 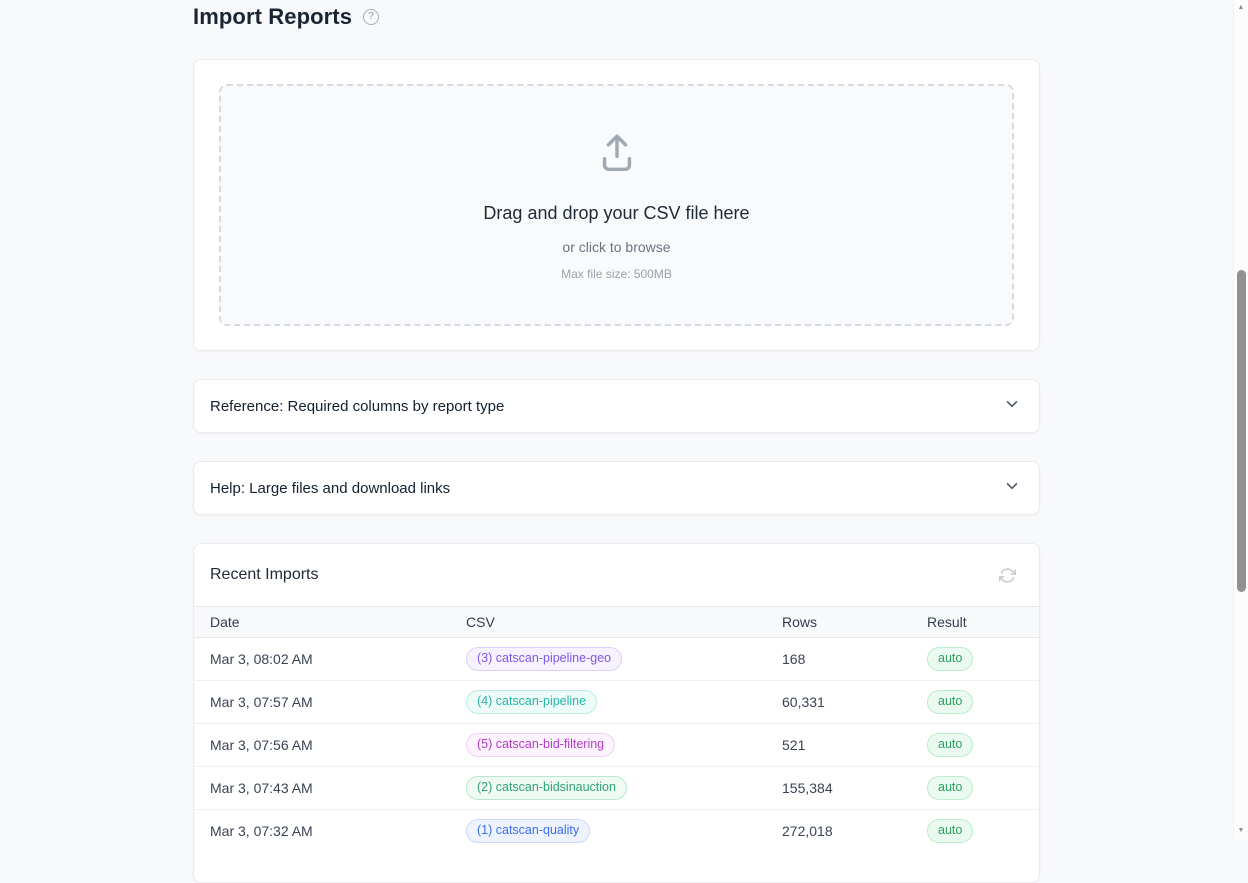 I want to click on csv-badge: (2) catscan-bidsinauction, so click(x=546, y=788).